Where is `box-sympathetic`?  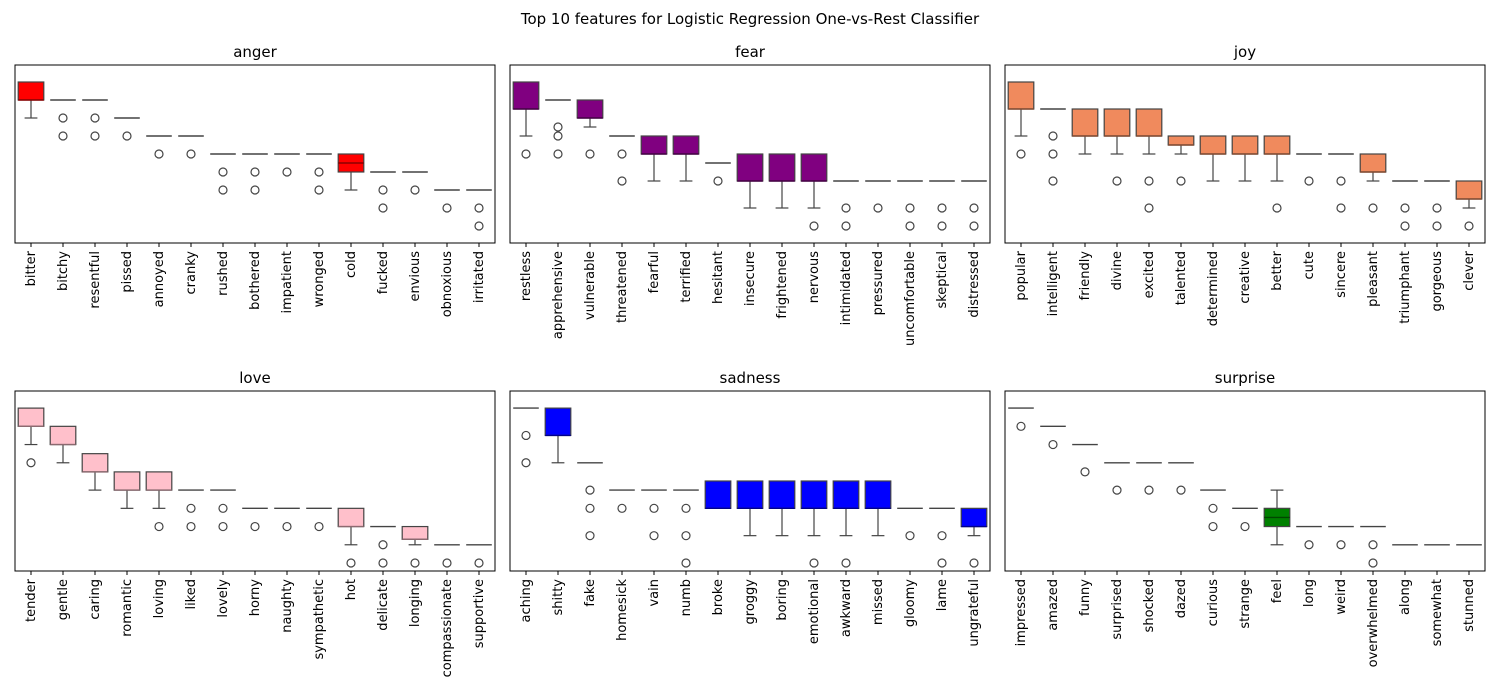 box-sympathetic is located at coordinates (319, 519).